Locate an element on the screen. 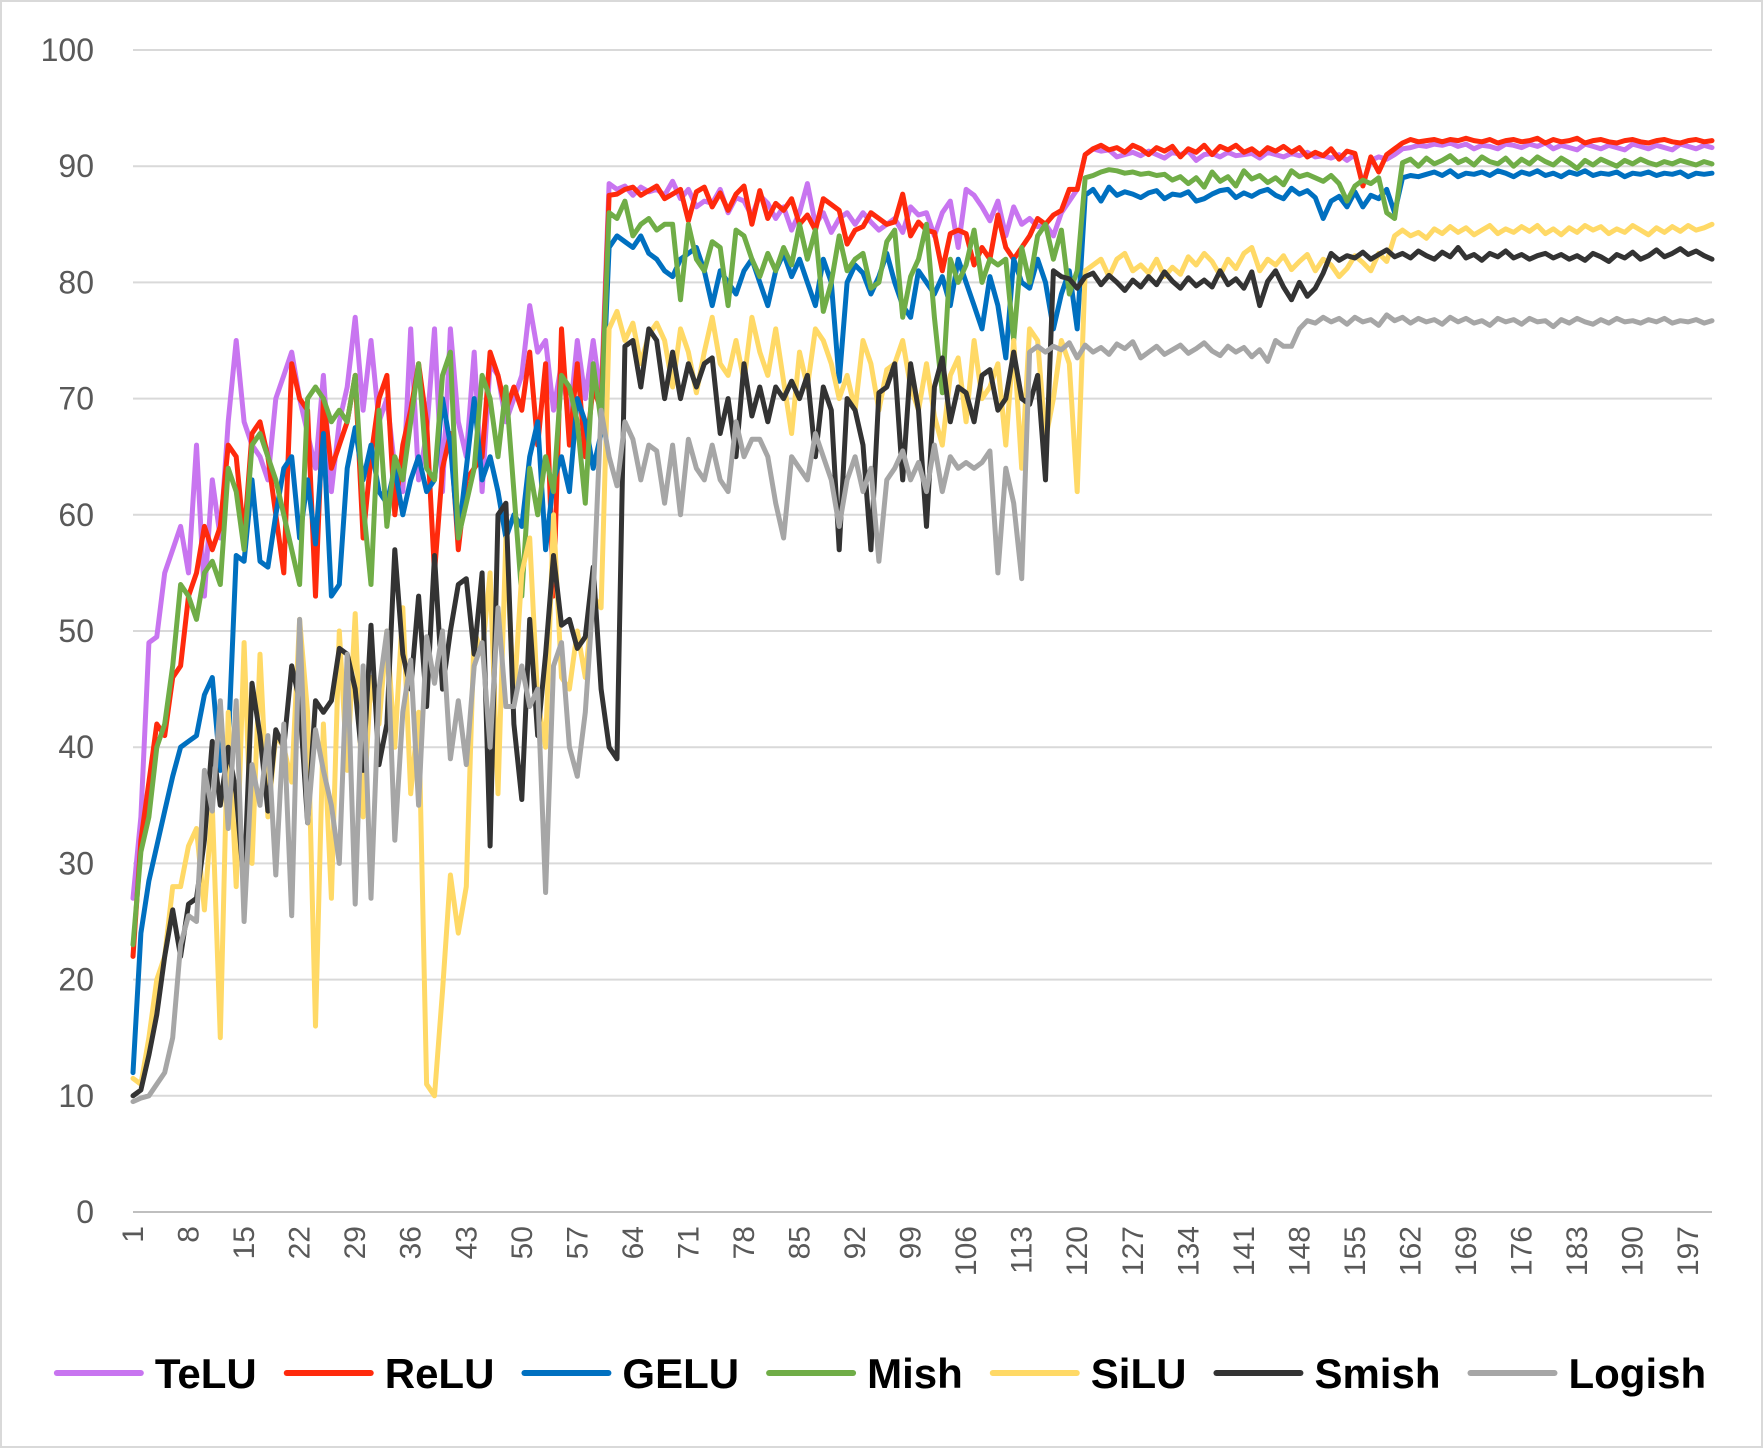 This screenshot has width=1763, height=1448. legend-item-mish: Mish is located at coordinates (864, 1373).